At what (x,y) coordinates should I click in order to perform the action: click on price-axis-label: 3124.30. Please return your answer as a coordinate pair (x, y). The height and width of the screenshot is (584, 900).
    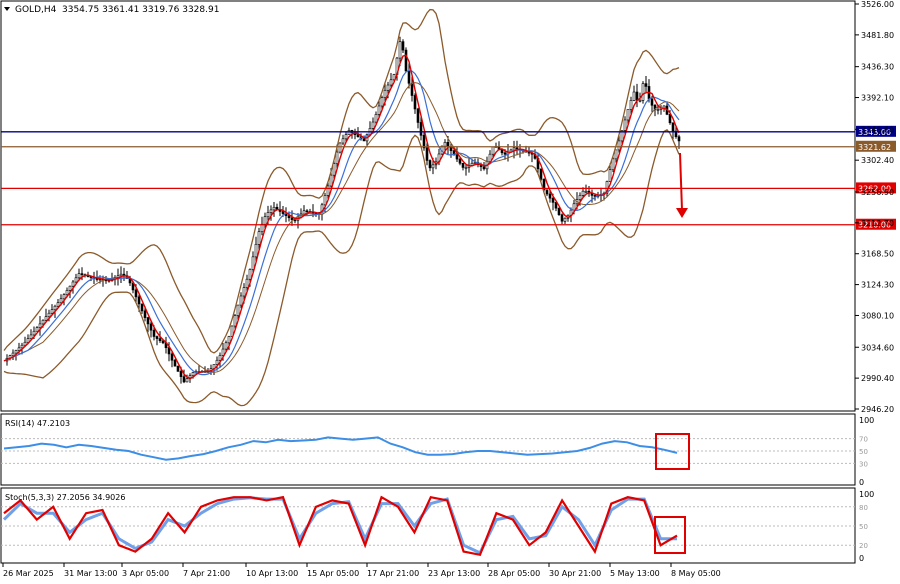
    Looking at the image, I should click on (877, 285).